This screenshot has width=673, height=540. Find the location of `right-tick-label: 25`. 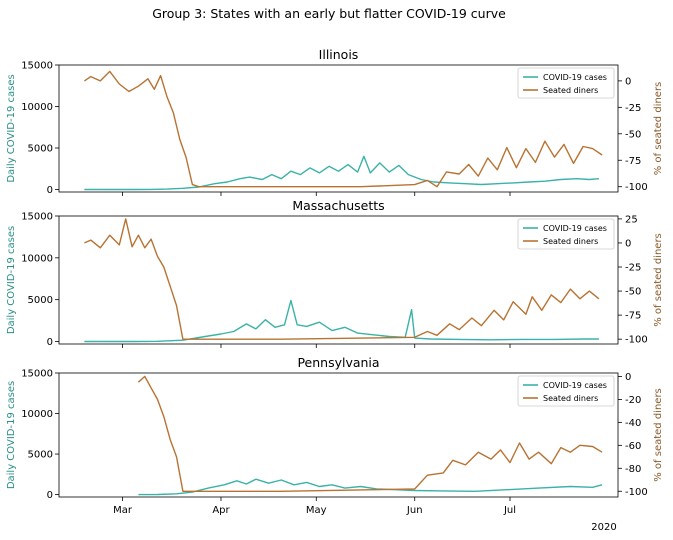

right-tick-label: 25 is located at coordinates (631, 219).